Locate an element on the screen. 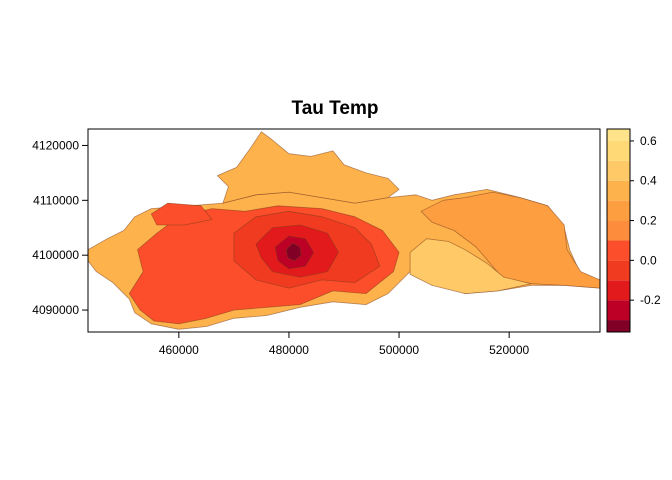  y-tick-label-0: 4090000 is located at coordinates (55, 310).